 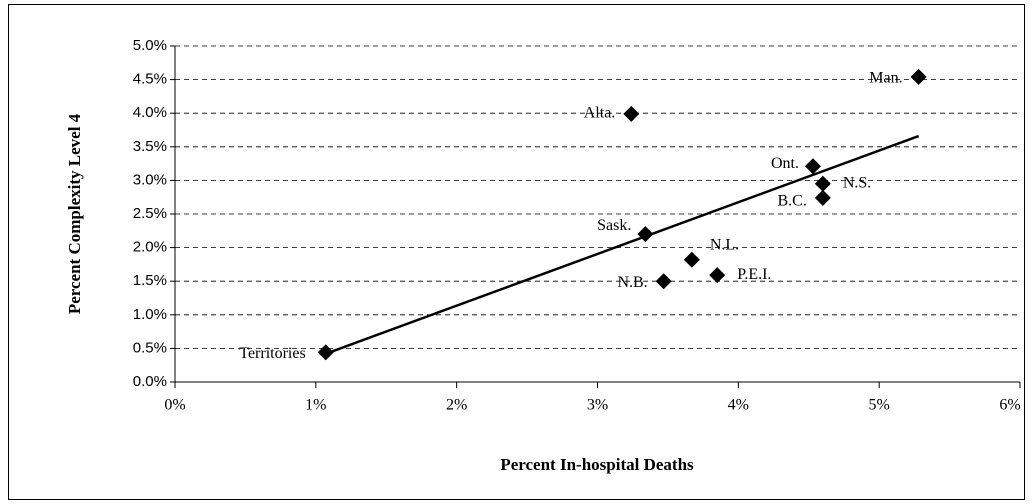 I want to click on point-label: N.S., so click(x=857, y=182).